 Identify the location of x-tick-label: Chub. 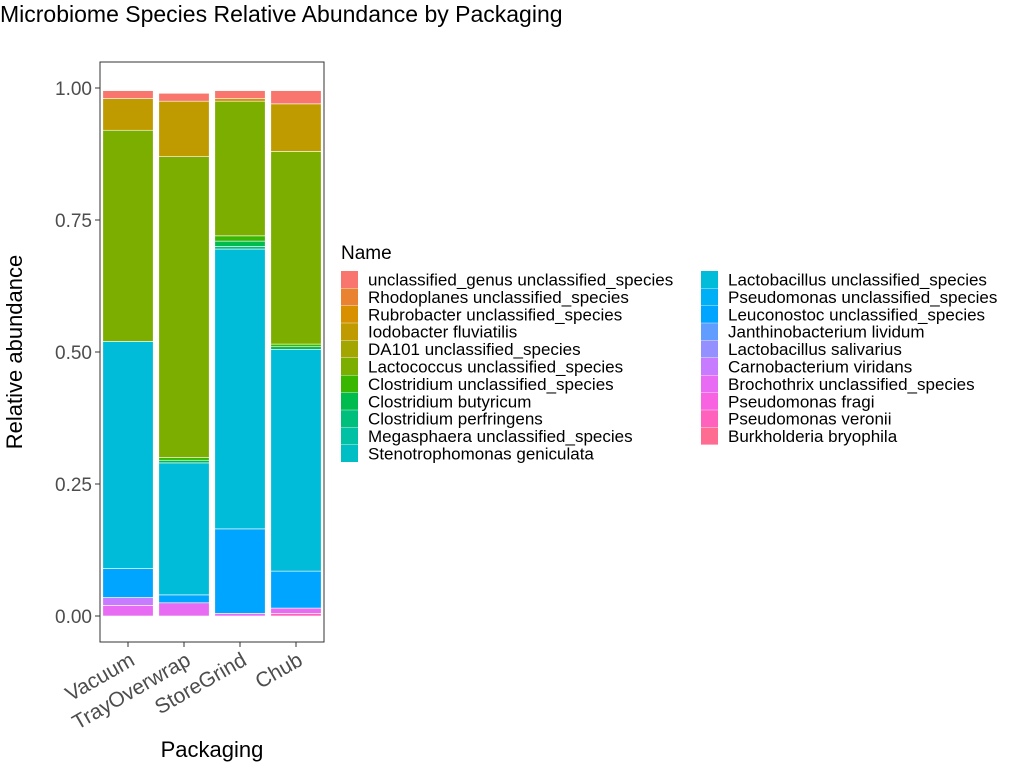
(279, 670).